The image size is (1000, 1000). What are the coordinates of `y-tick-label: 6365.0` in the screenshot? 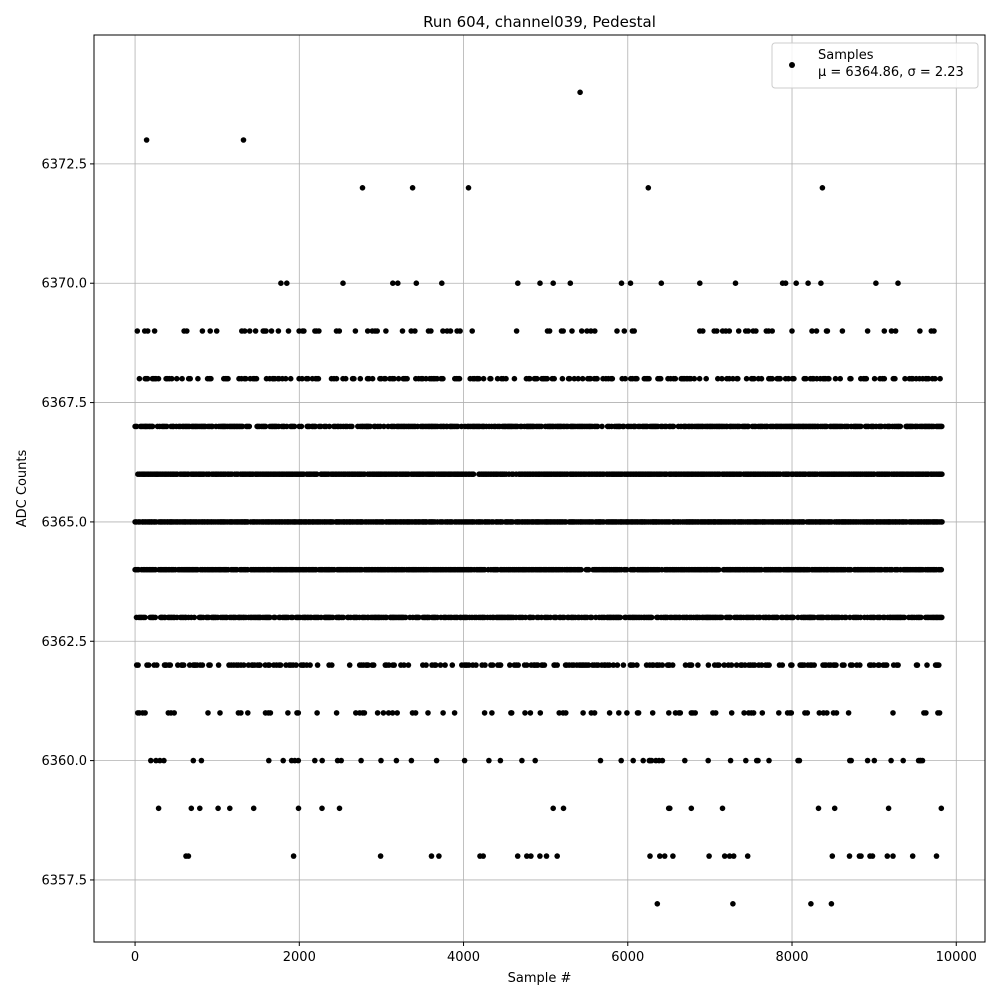 It's located at (65, 522).